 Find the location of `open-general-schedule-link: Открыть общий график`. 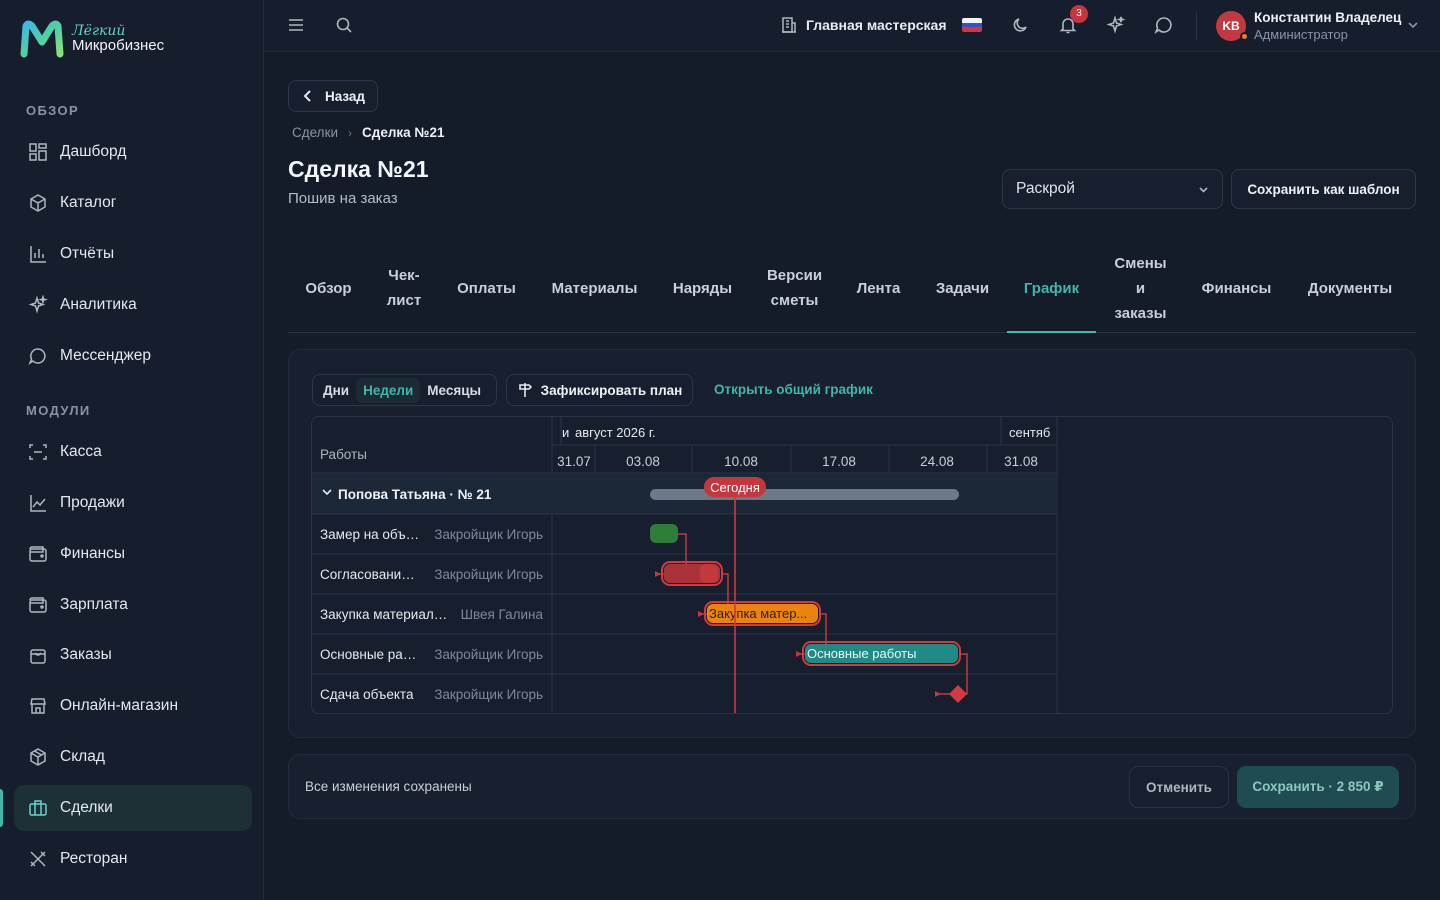

open-general-schedule-link: Открыть общий график is located at coordinates (793, 389).